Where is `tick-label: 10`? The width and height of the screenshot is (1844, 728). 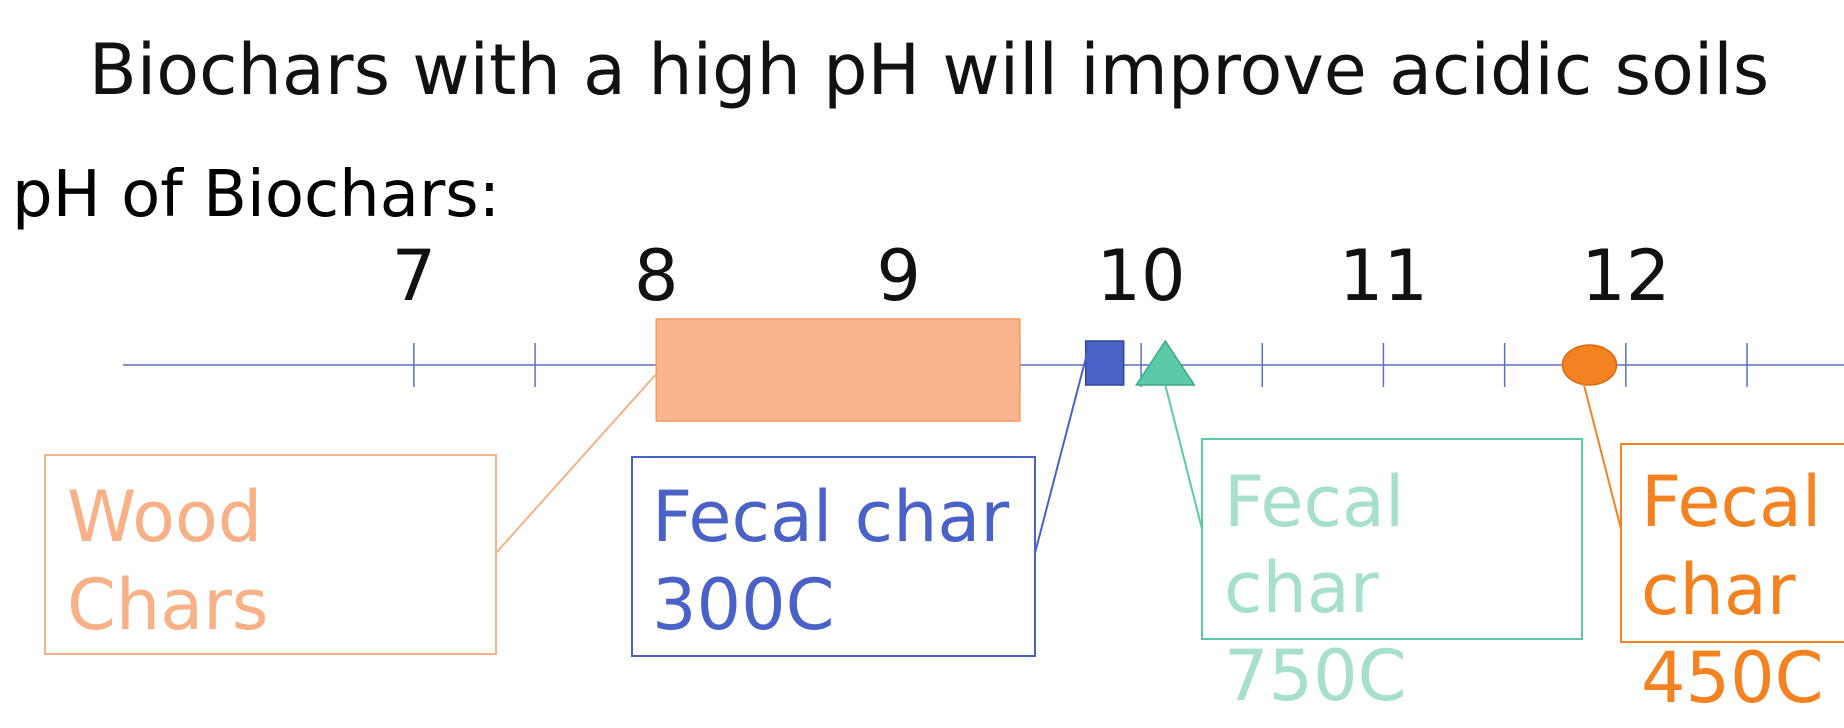
tick-label: 10 is located at coordinates (1141, 276).